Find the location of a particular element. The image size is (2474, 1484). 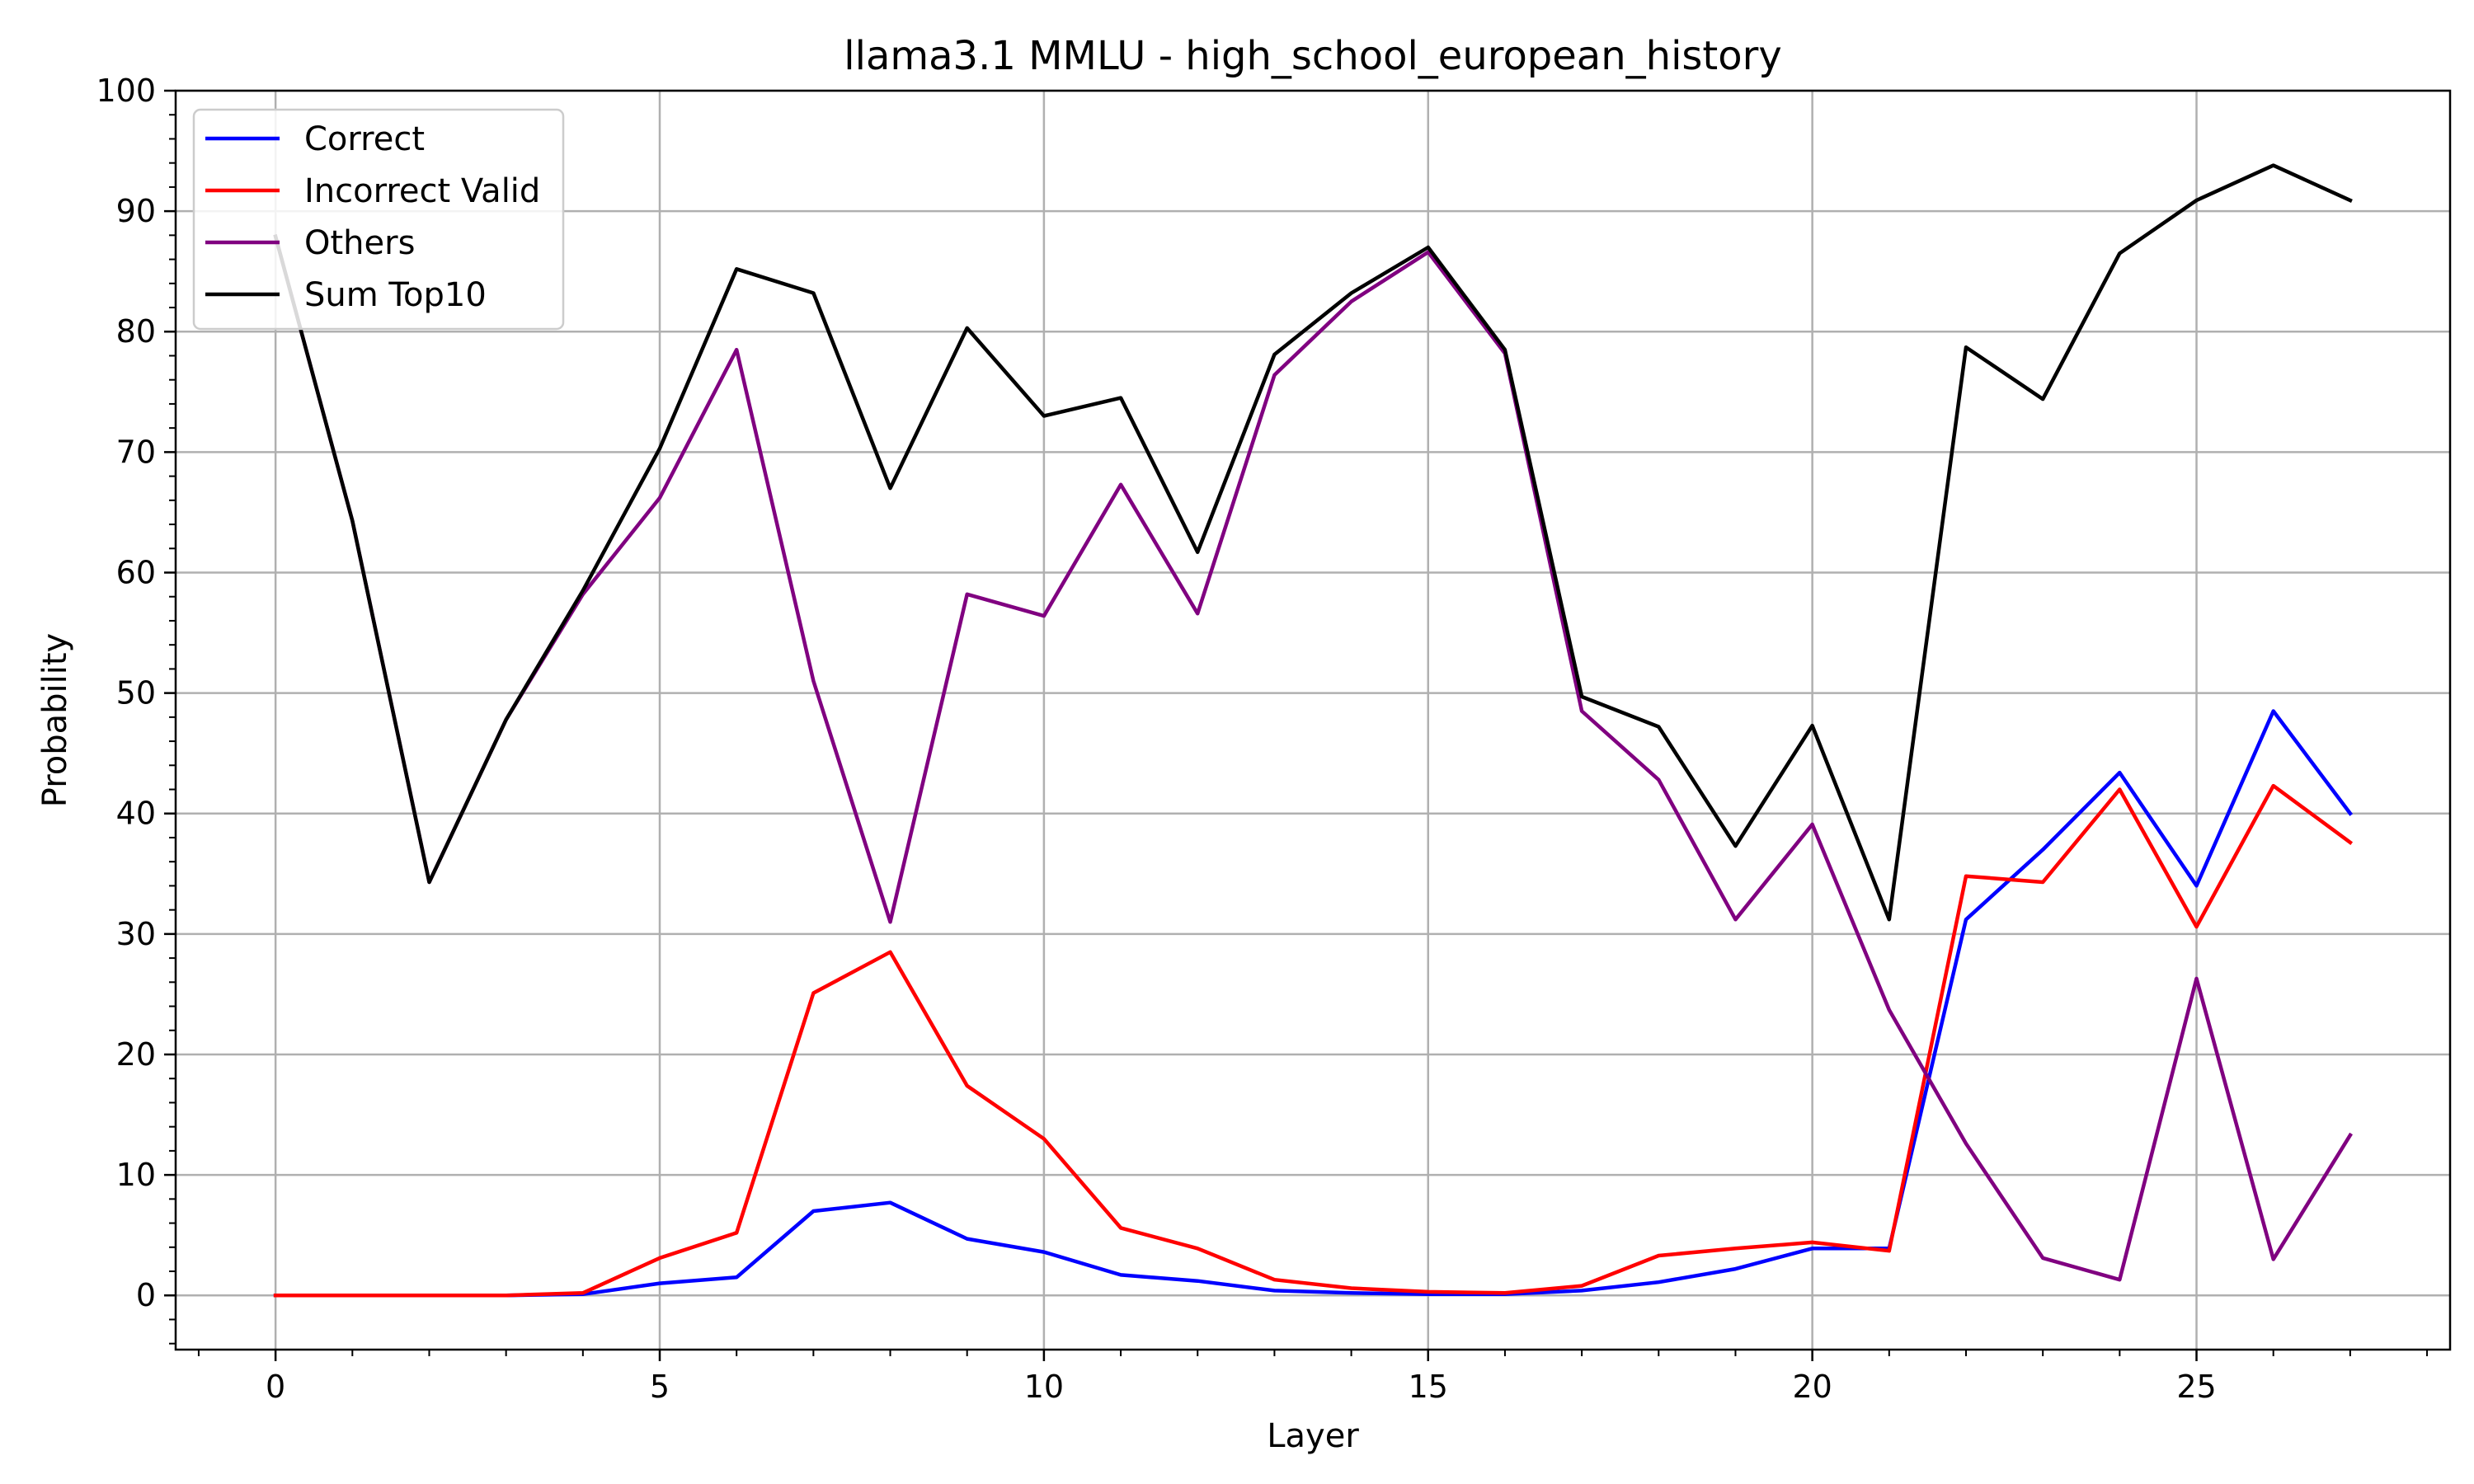

x-tick-label: 15 is located at coordinates (1428, 1387).